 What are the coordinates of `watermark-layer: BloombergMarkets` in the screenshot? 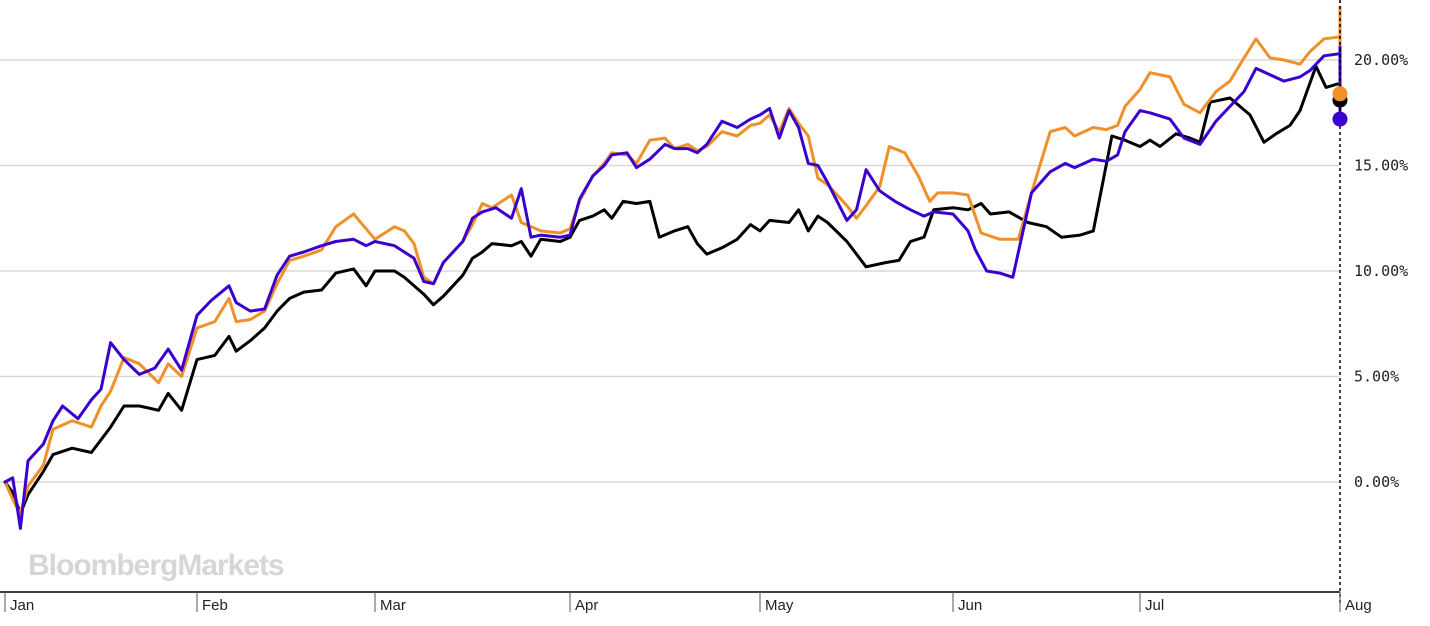 It's located at (156, 565).